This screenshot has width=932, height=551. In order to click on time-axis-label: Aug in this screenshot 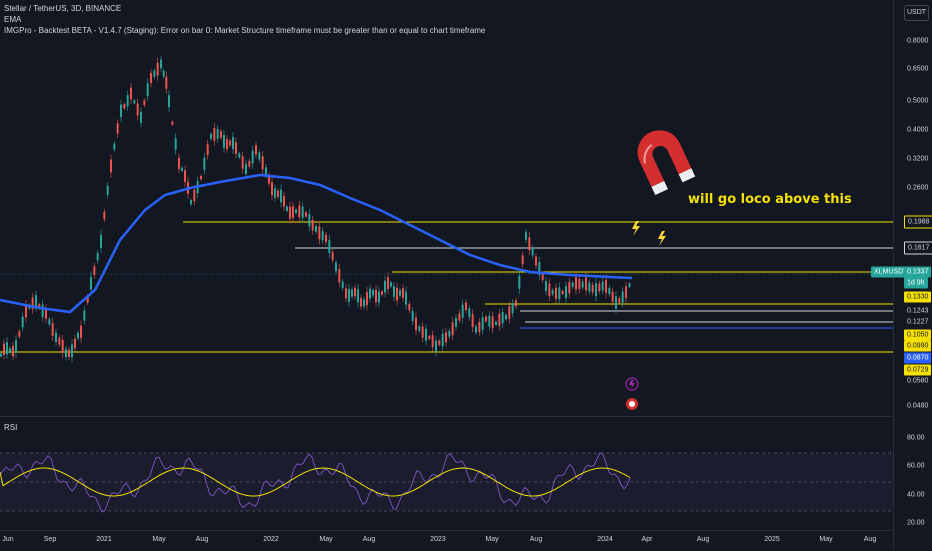, I will do `click(202, 539)`.